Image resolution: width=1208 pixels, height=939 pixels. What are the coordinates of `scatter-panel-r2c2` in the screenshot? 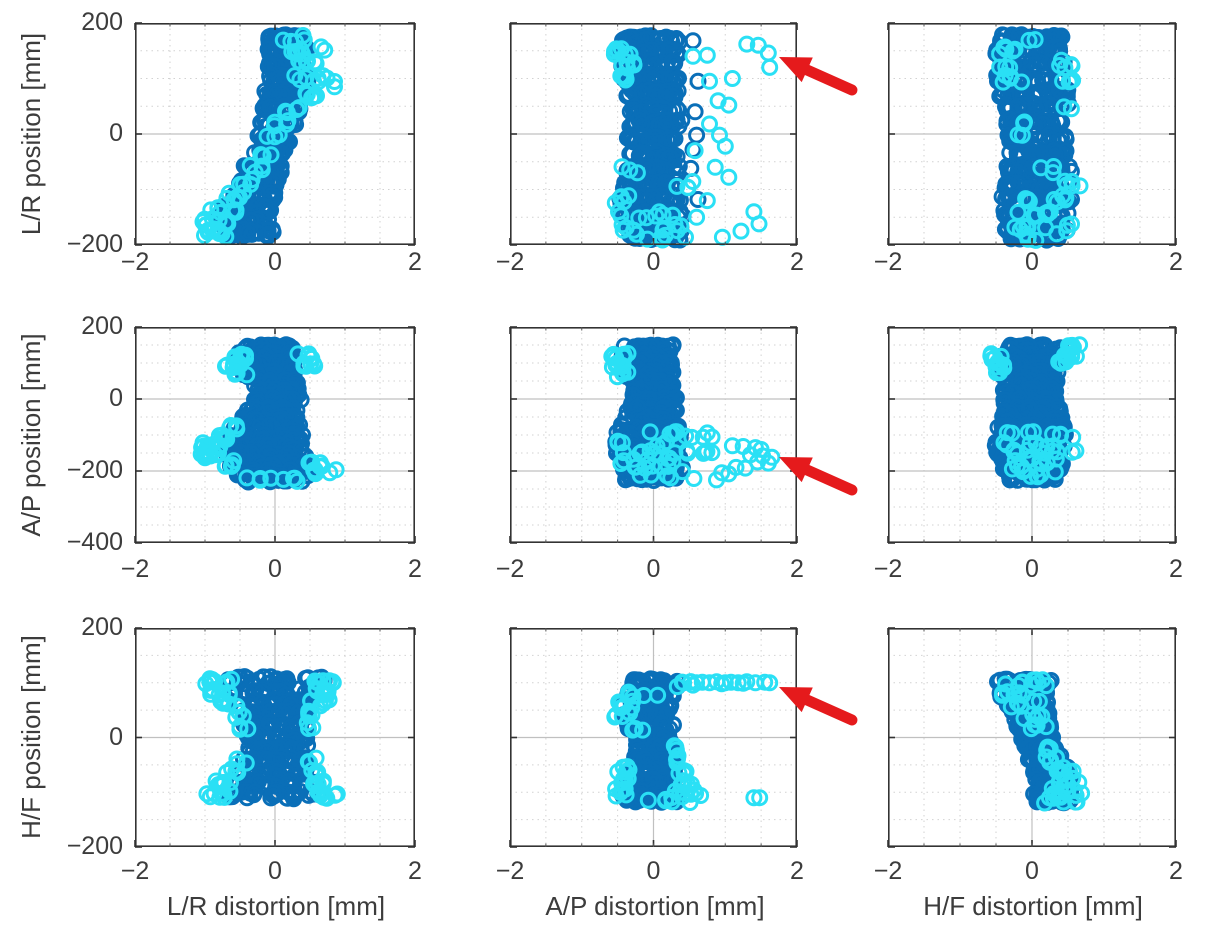 It's located at (653, 435).